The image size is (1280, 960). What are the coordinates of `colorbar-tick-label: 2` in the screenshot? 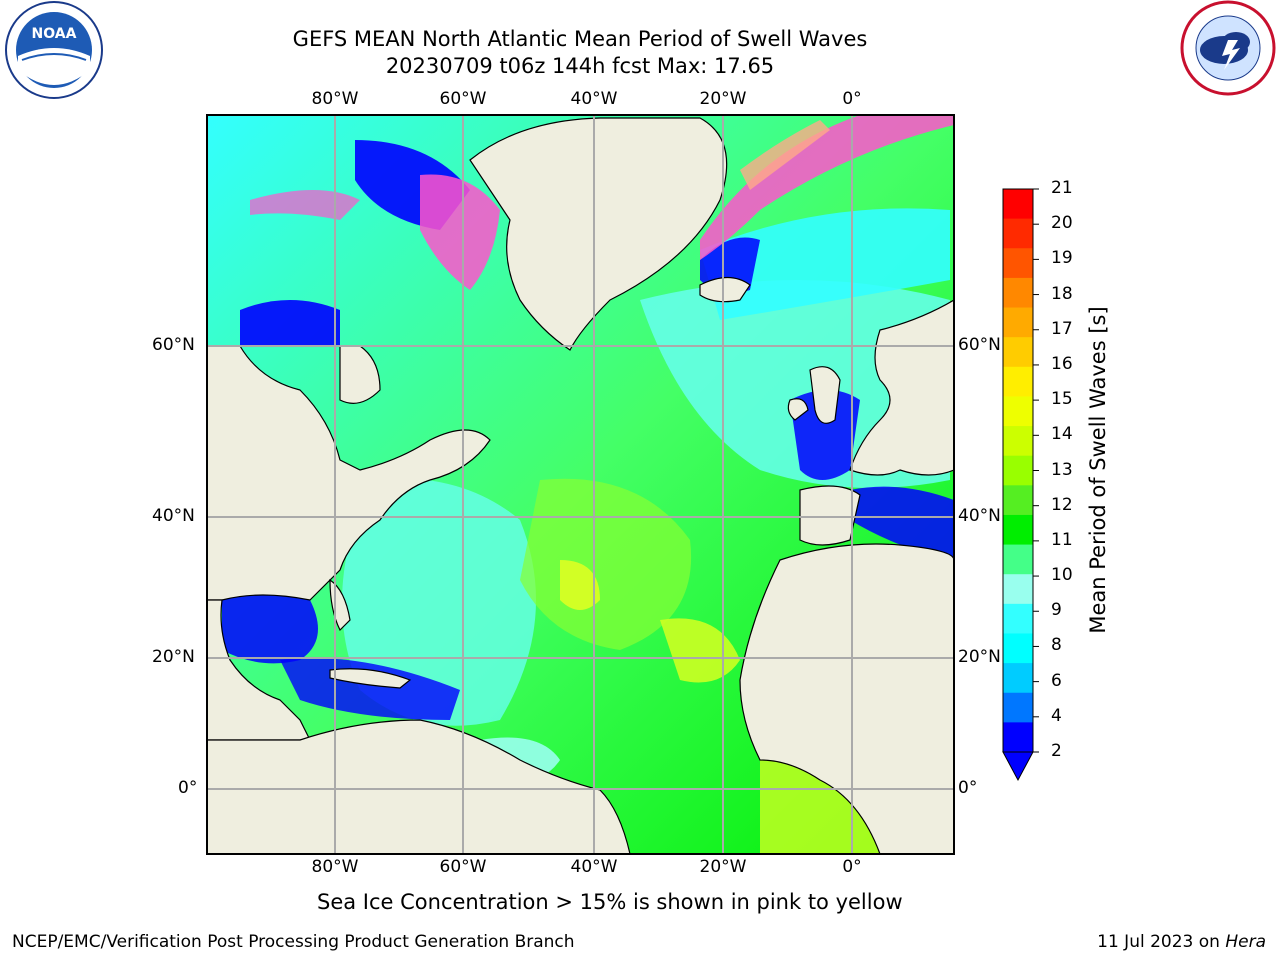 It's located at (1056, 751).